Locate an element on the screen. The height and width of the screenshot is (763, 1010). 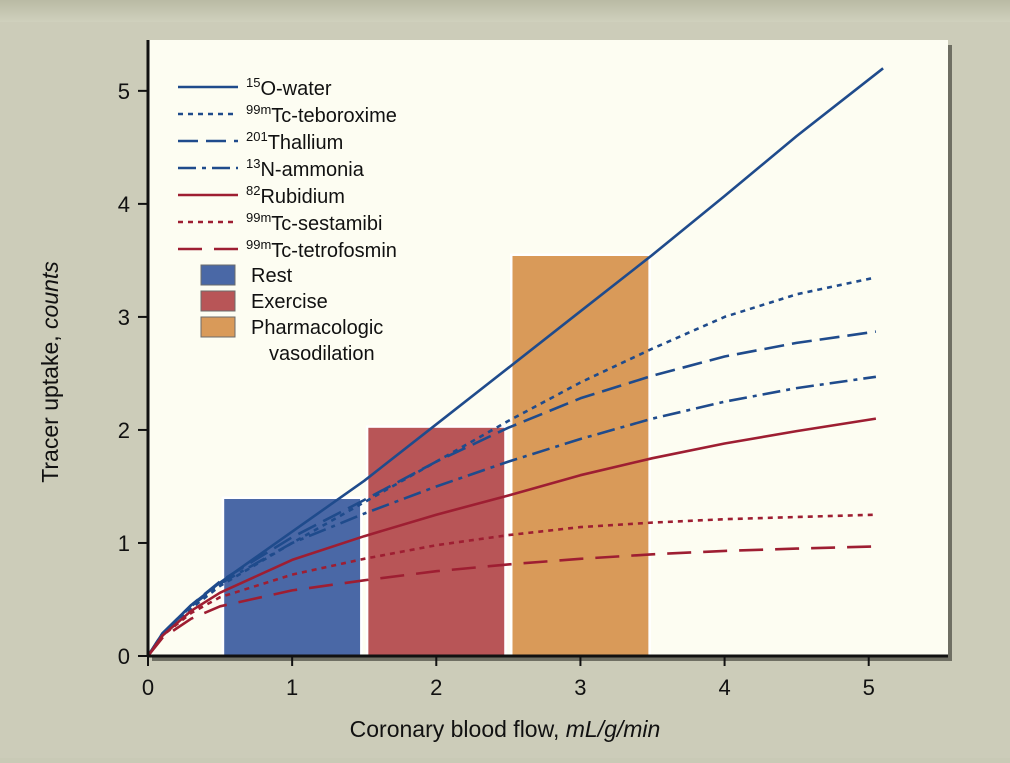
legend-label-isotope: 201 is located at coordinates (257, 136).